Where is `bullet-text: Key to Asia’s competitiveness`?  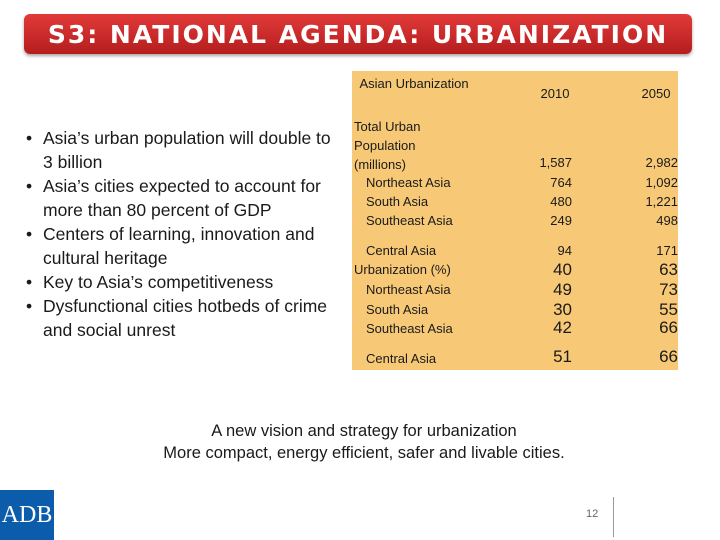 bullet-text: Key to Asia’s competitiveness is located at coordinates (158, 282).